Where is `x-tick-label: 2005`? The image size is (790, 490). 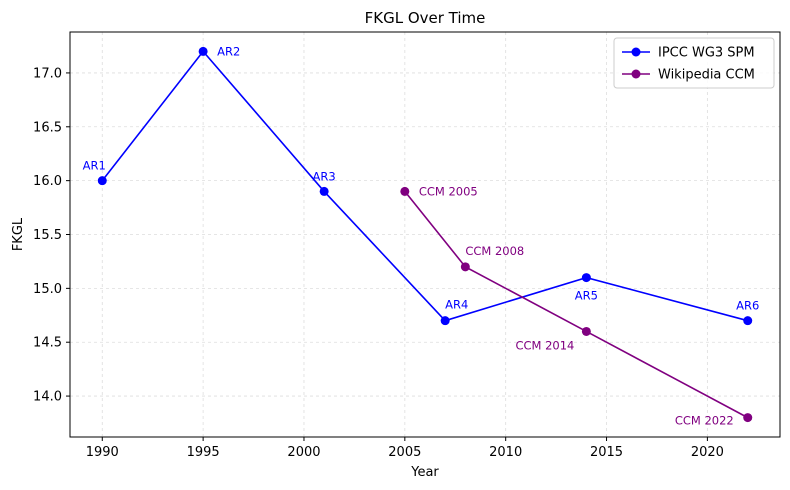 x-tick-label: 2005 is located at coordinates (404, 452).